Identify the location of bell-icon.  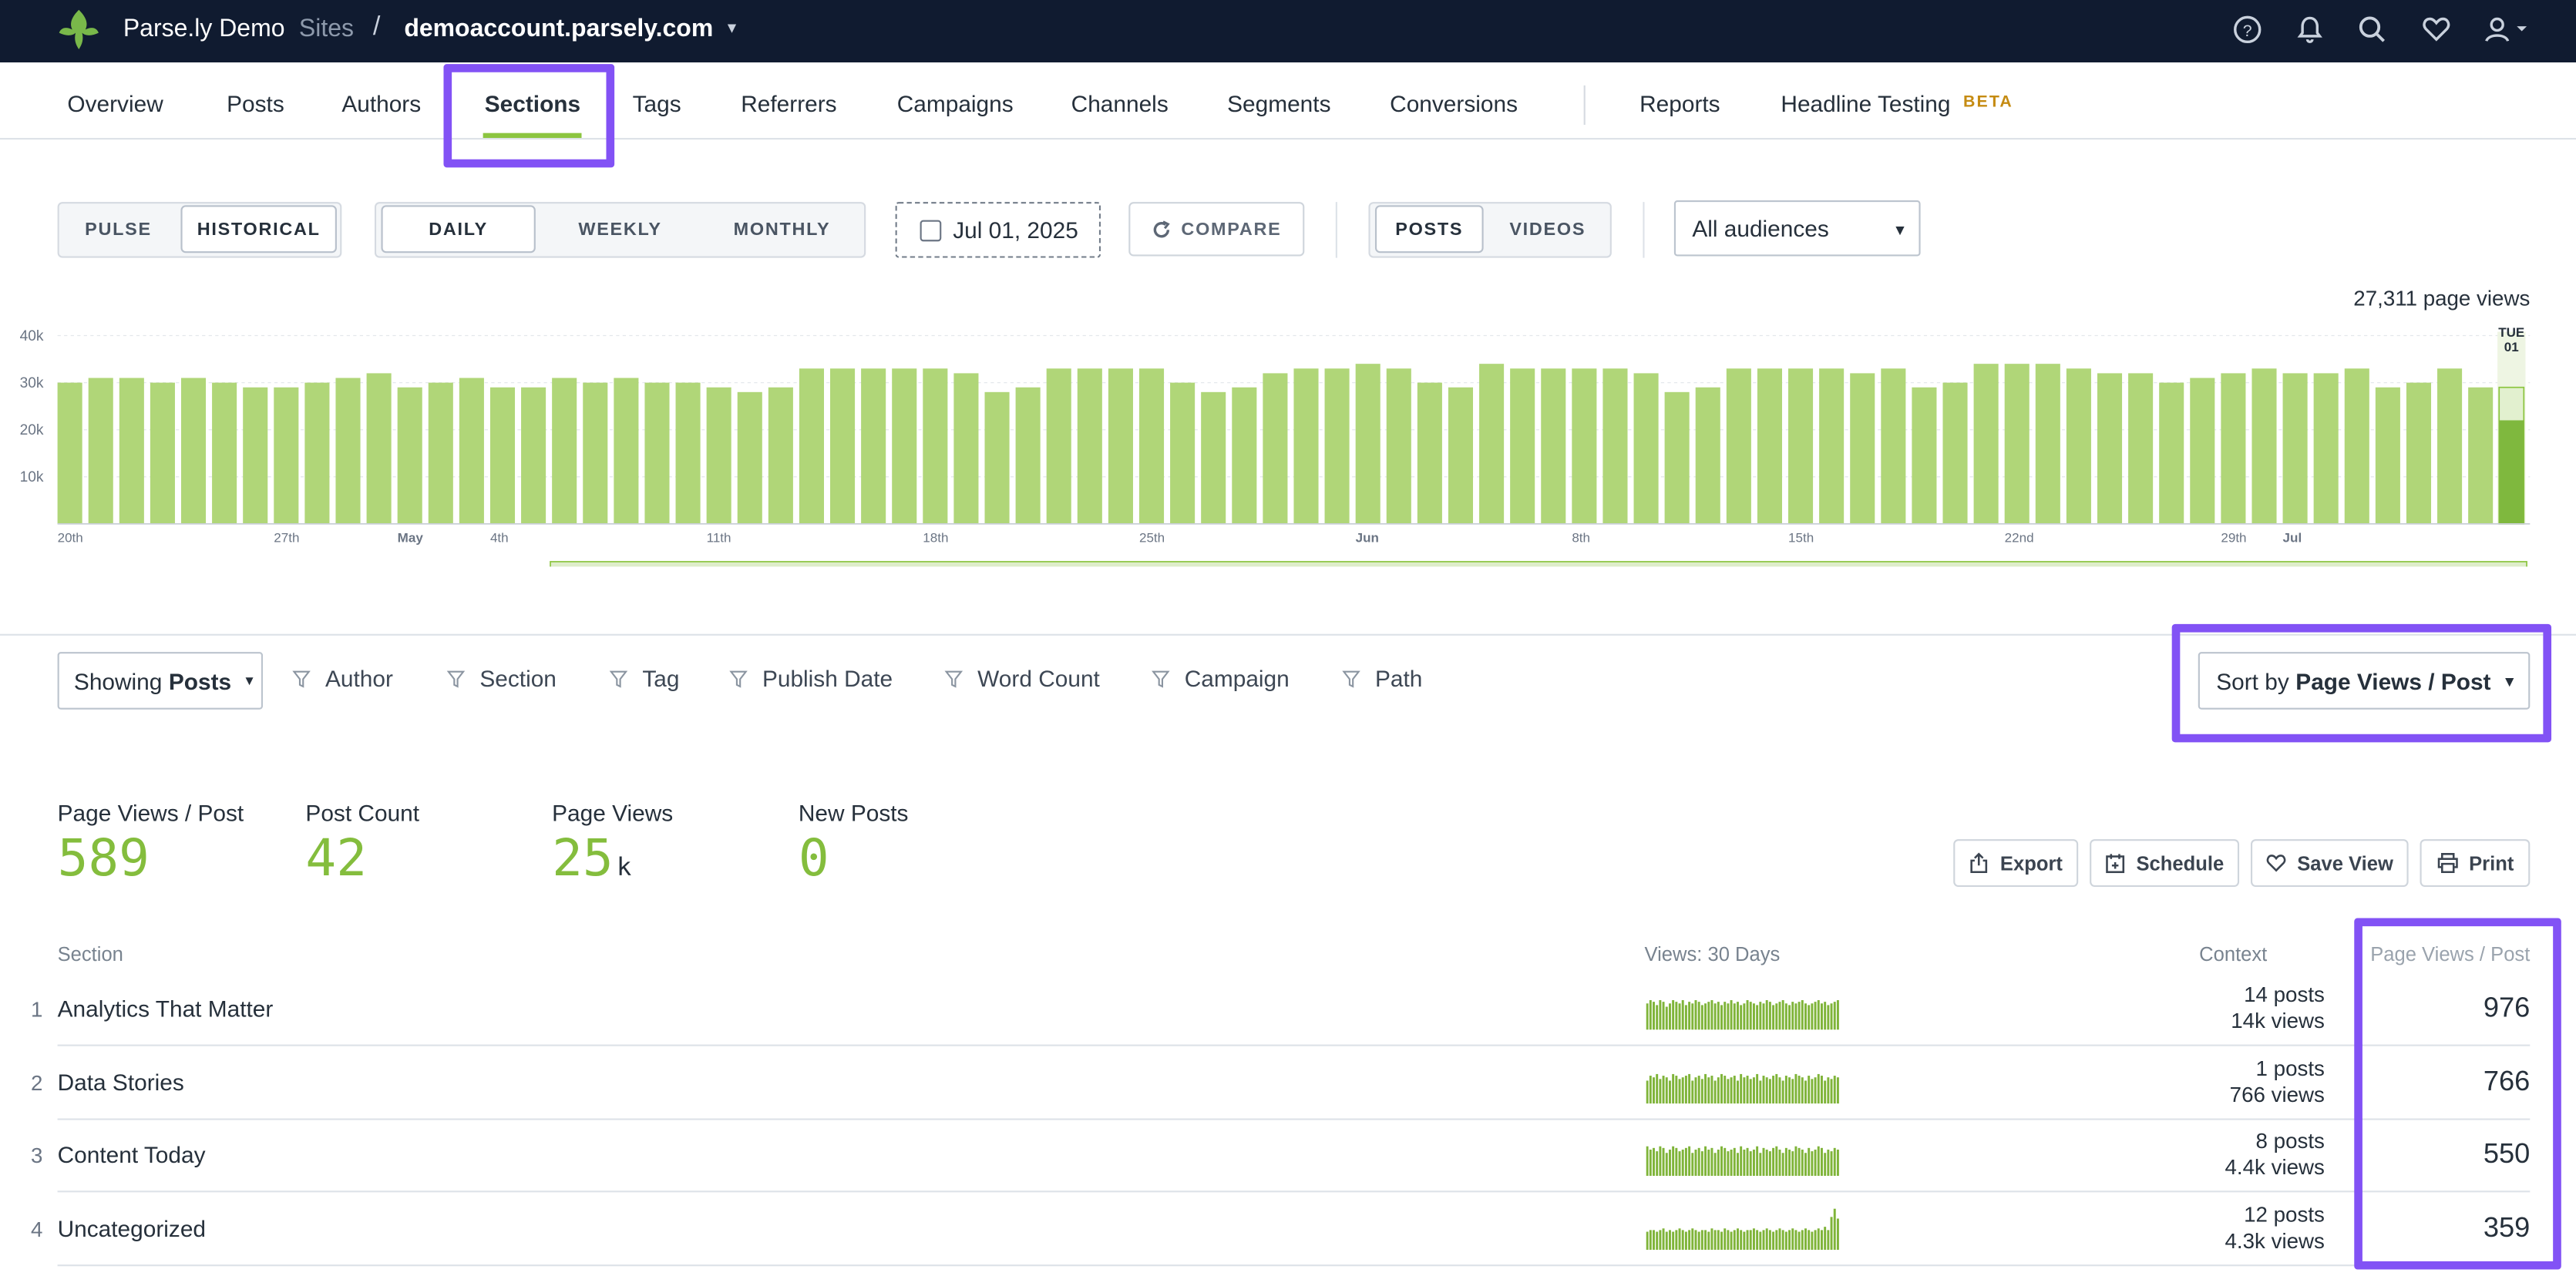
(2309, 29).